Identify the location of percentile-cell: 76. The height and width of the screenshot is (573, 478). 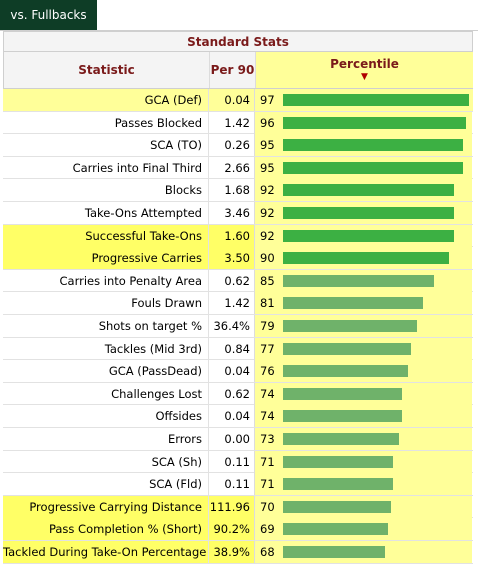
(363, 371).